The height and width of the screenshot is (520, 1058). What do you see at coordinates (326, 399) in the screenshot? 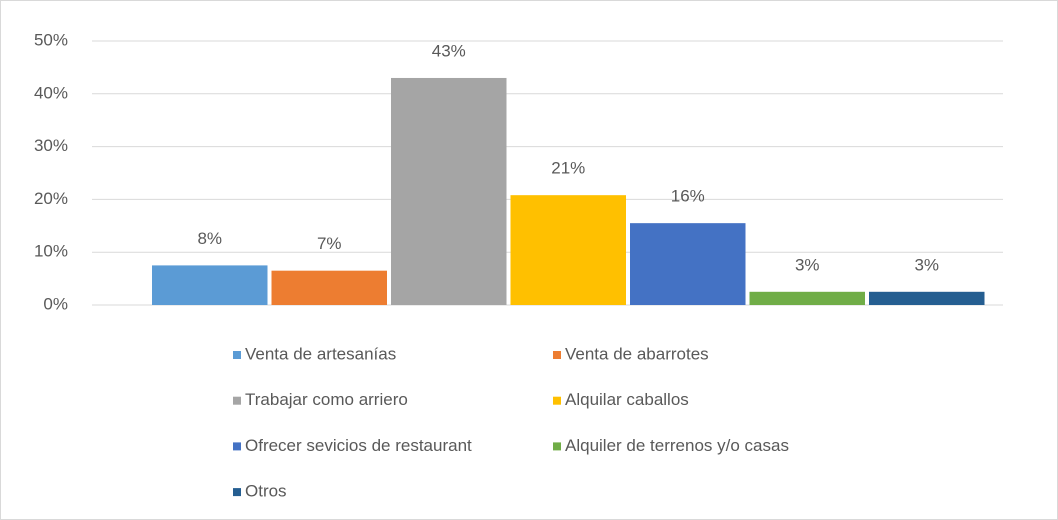
I see `legend-label: Trabajar como arriero` at bounding box center [326, 399].